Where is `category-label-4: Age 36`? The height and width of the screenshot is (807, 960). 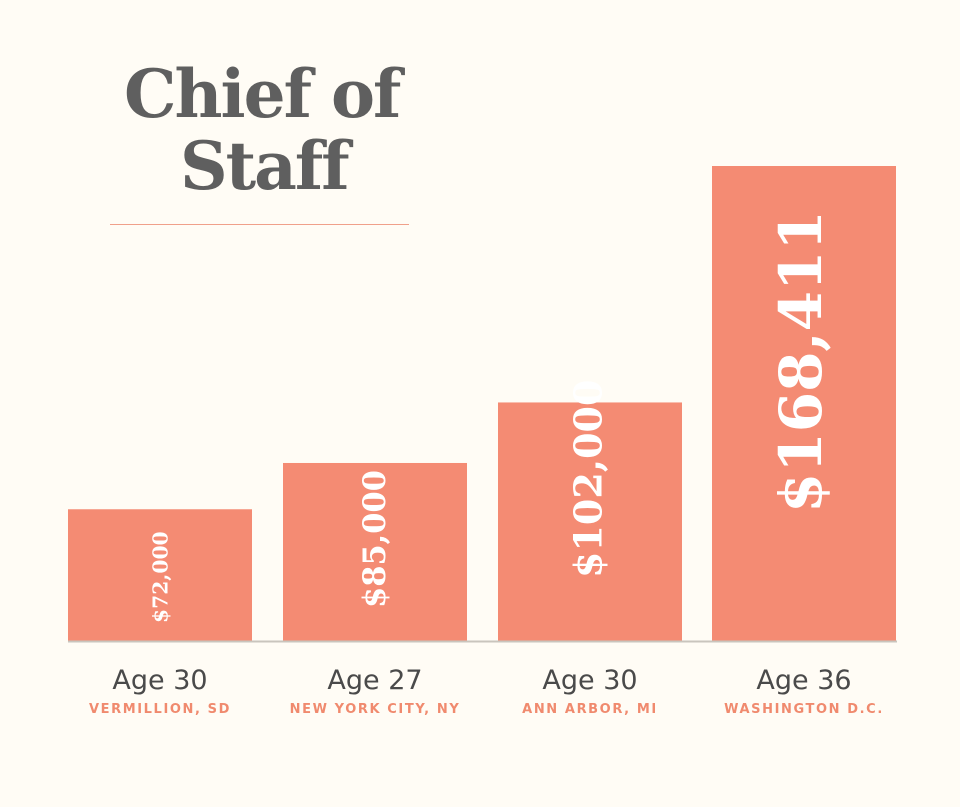 category-label-4: Age 36 is located at coordinates (803, 680).